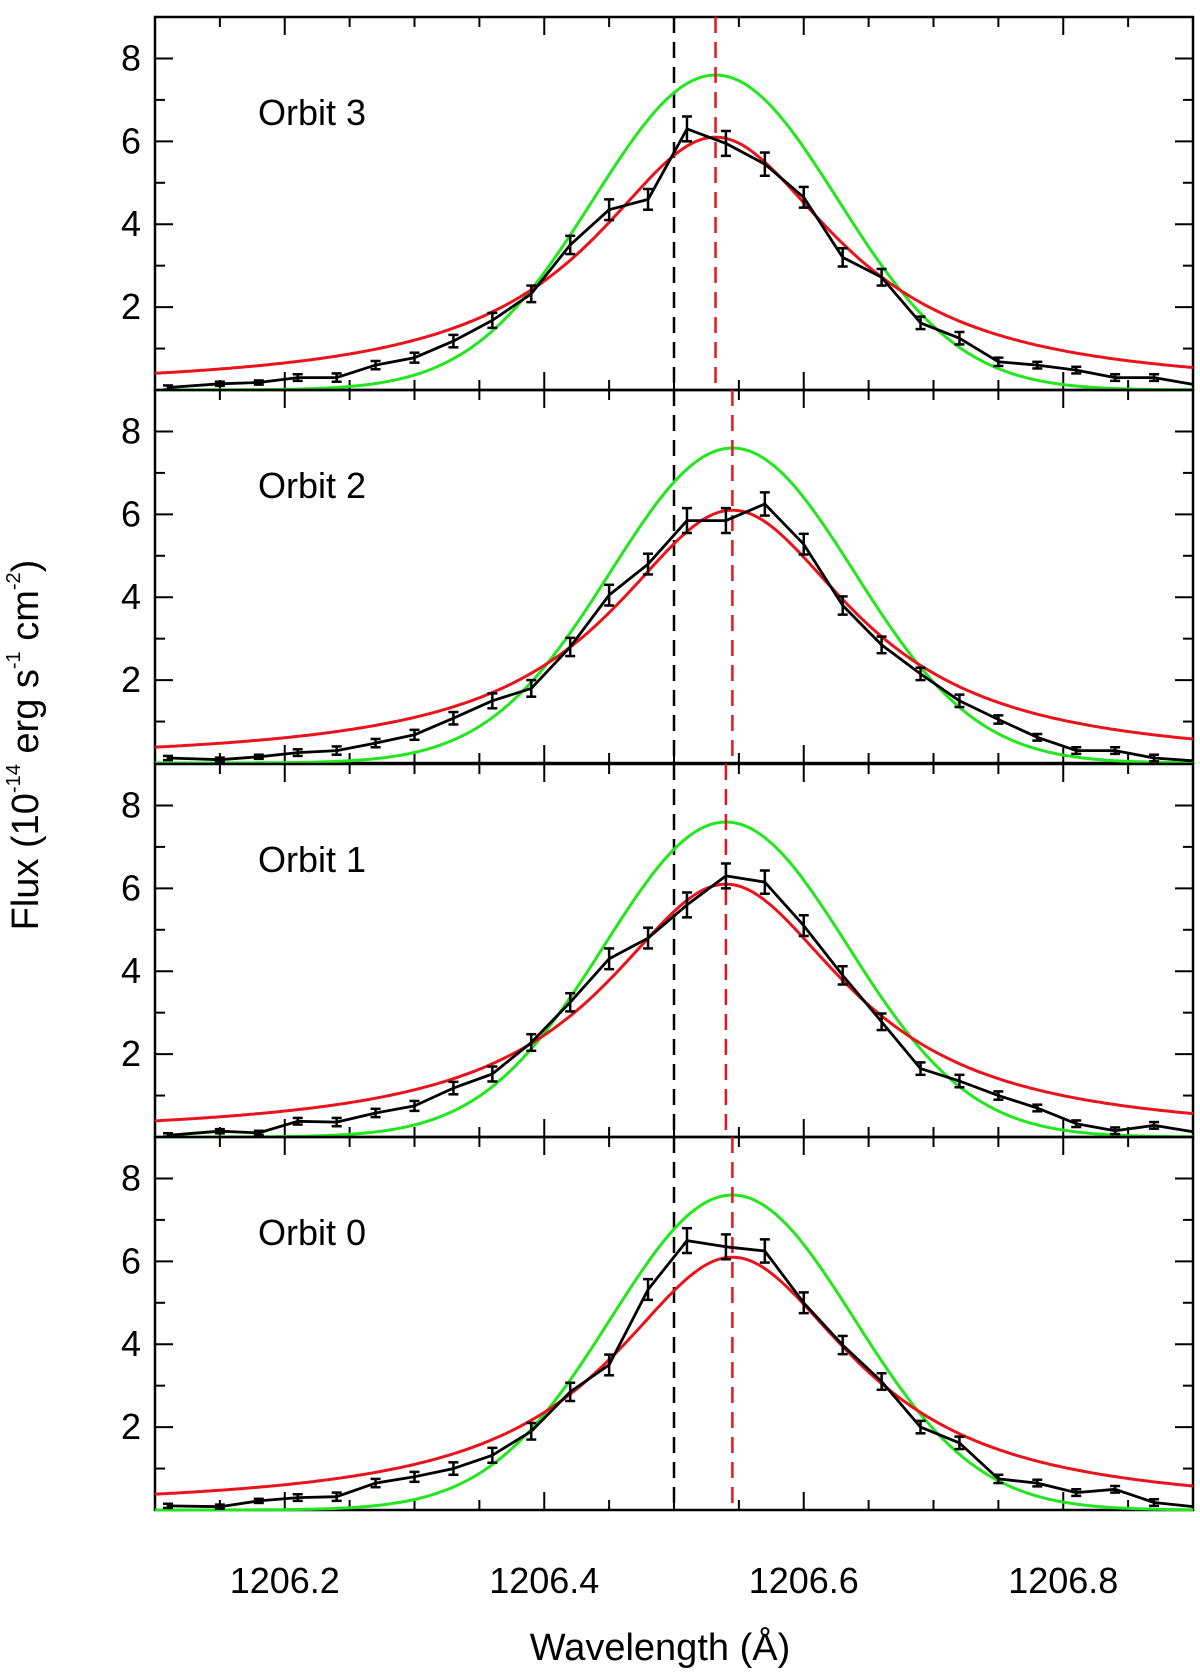  I want to click on panel-label: Orbit 1, so click(312, 859).